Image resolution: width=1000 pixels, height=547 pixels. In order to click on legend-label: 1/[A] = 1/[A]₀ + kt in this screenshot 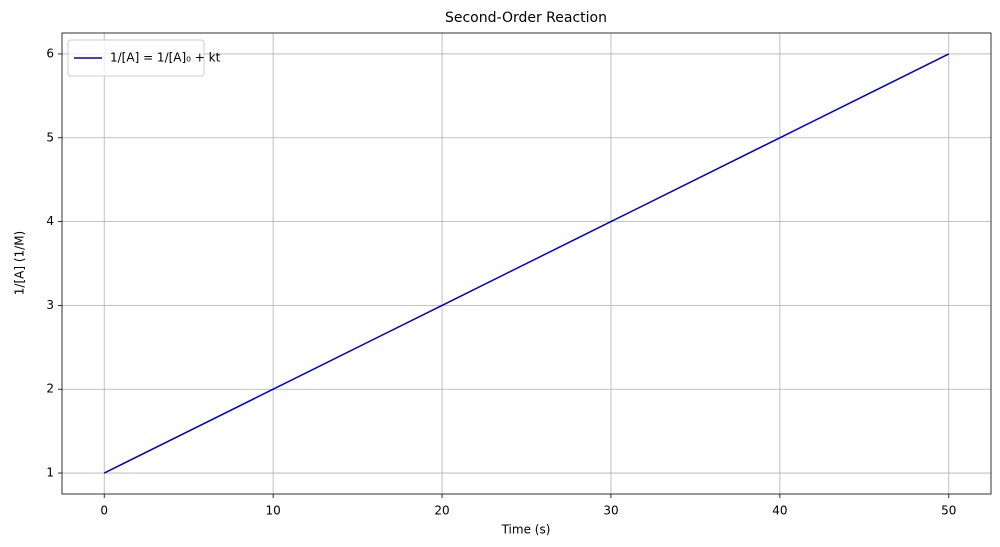, I will do `click(165, 58)`.